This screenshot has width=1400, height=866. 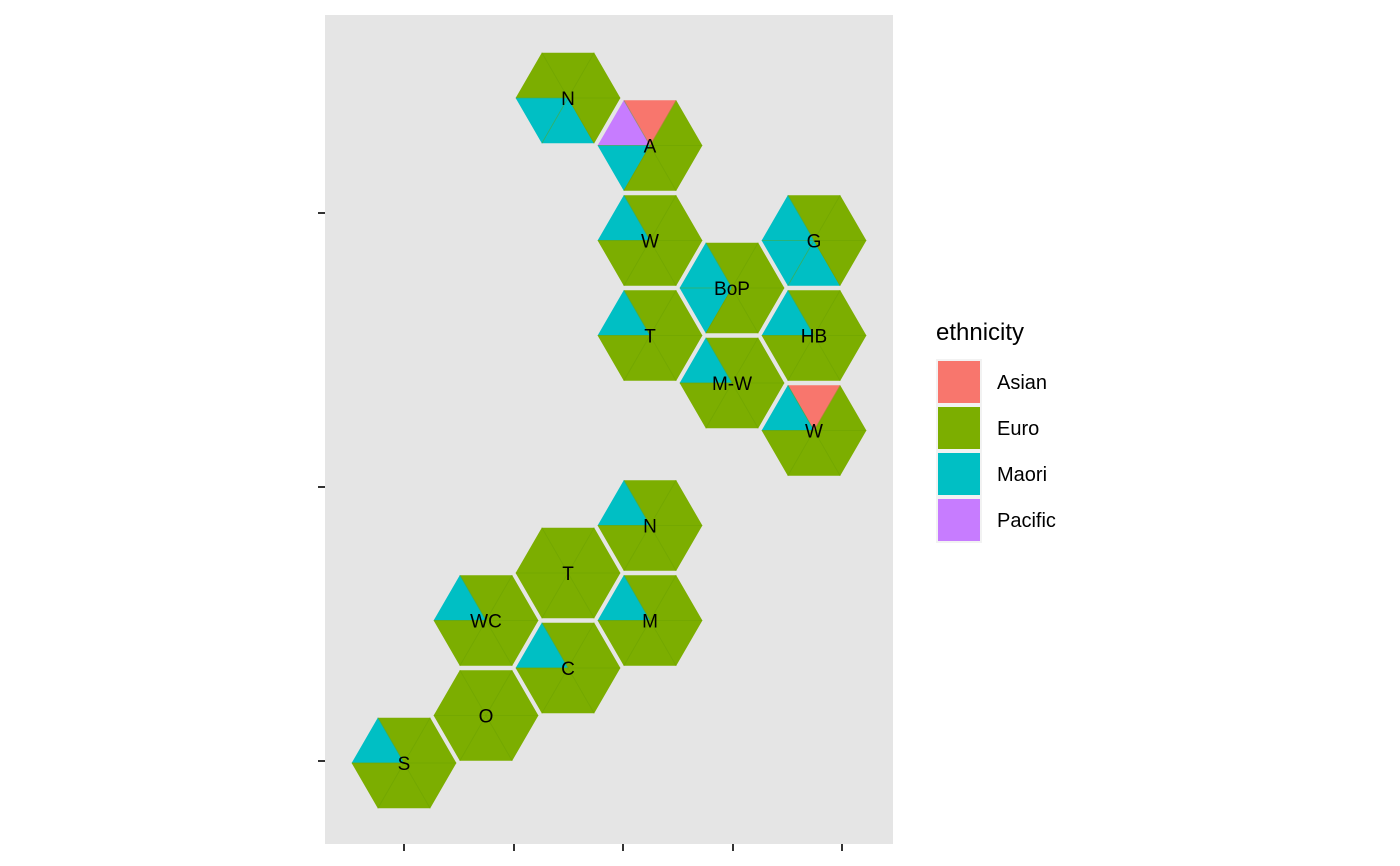 What do you see at coordinates (486, 622) in the screenshot?
I see `hex-label: WC` at bounding box center [486, 622].